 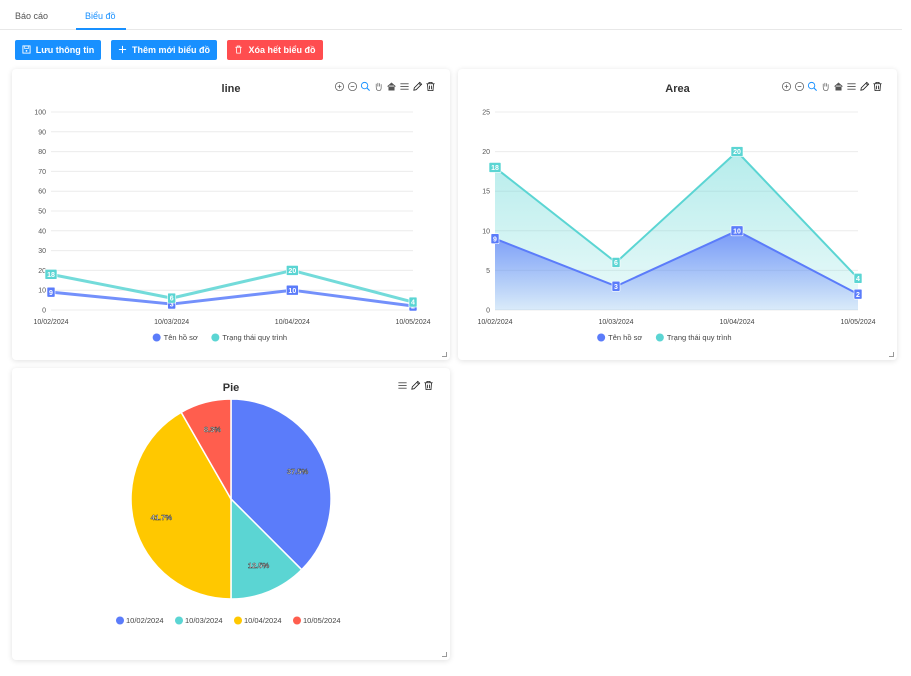 What do you see at coordinates (204, 620) in the screenshot?
I see `legend-label: 10/03/2024` at bounding box center [204, 620].